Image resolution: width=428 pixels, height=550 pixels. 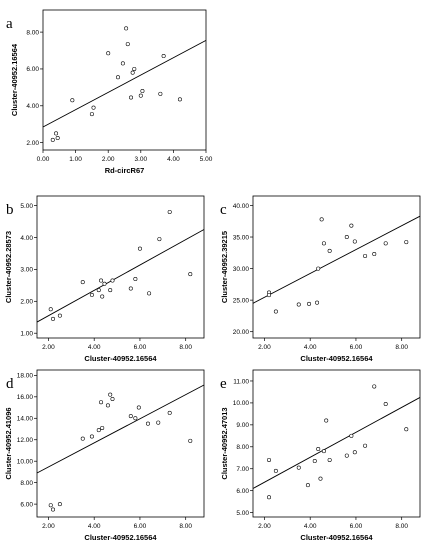 What do you see at coordinates (185, 347) in the screenshot?
I see `panel-b-xtick-label: 8.00` at bounding box center [185, 347].